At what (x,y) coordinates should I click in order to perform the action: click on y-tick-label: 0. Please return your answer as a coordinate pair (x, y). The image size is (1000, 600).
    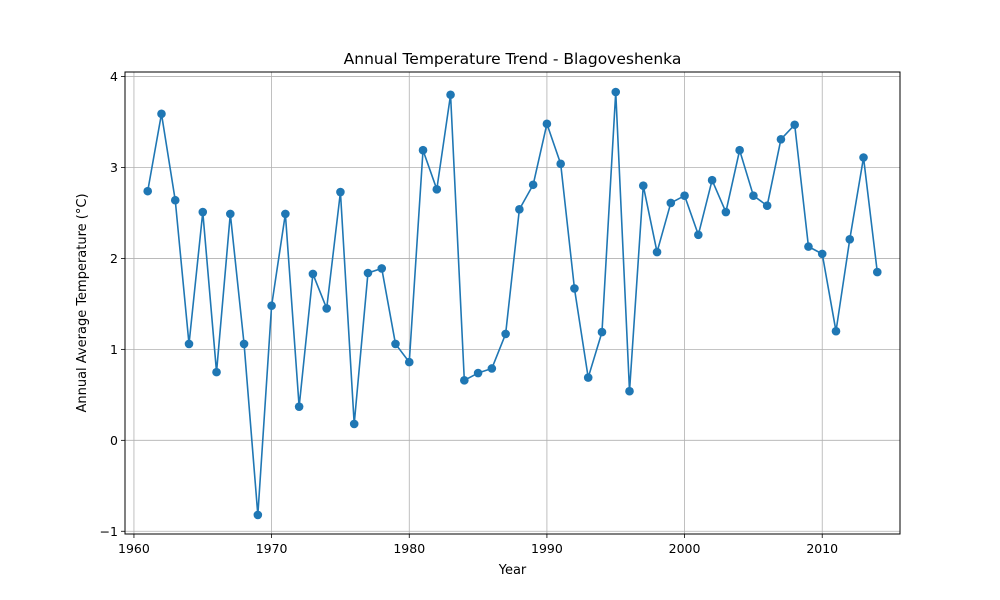
    Looking at the image, I should click on (114, 440).